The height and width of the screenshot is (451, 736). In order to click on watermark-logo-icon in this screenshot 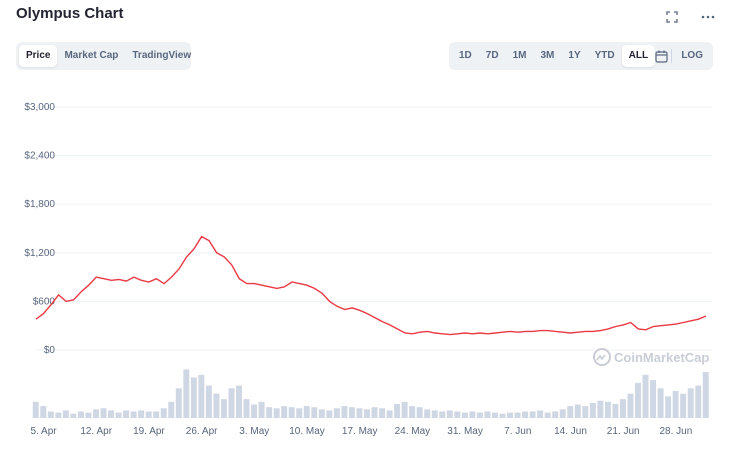, I will do `click(602, 357)`.